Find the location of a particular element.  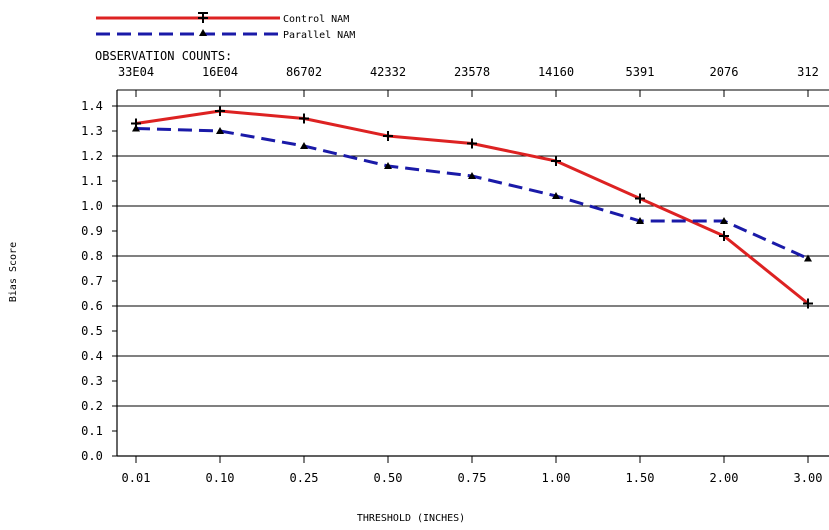

y-tick-label: 1.2 is located at coordinates (92, 156).